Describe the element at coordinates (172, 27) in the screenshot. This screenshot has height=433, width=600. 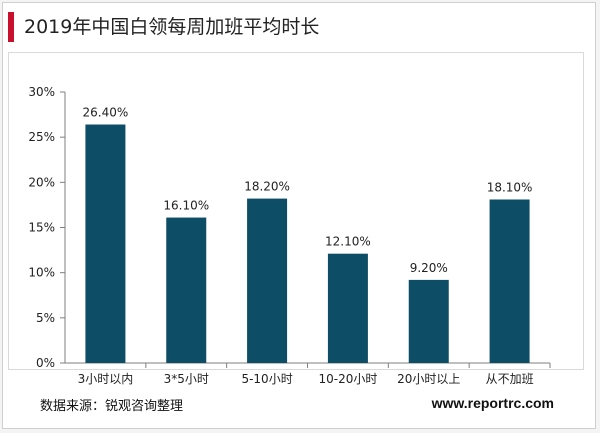
I see `page-title: 2019年中国白领每周加班平均时长` at that location.